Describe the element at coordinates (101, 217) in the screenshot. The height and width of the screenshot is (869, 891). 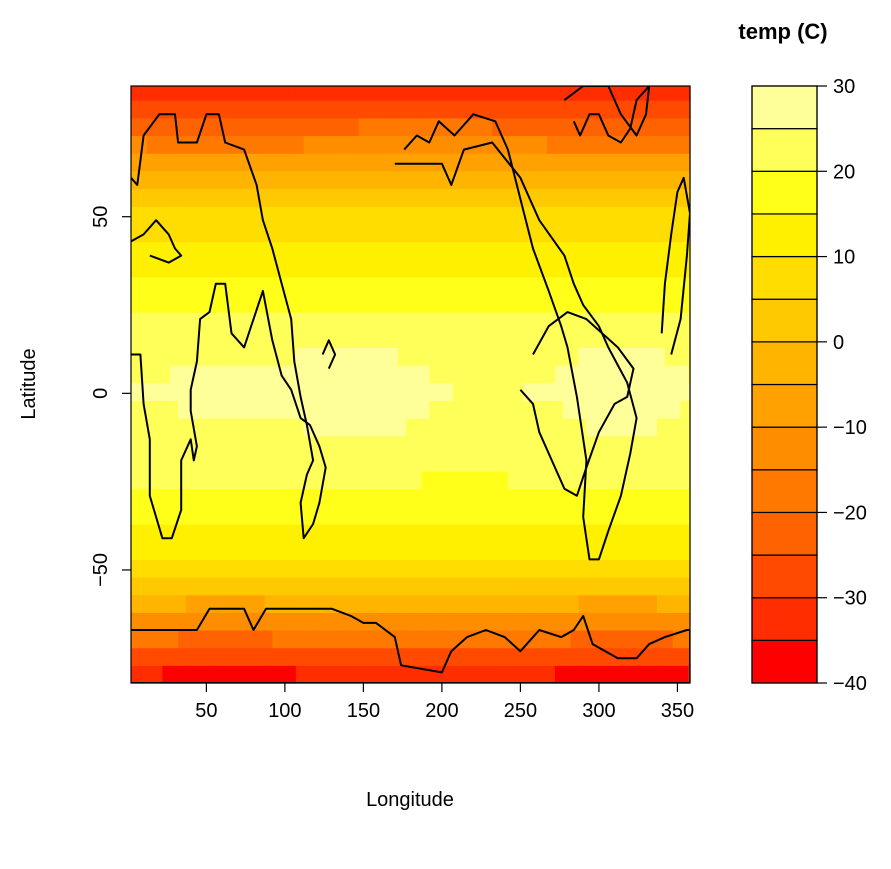
I see `y-tick-label: 50` at that location.